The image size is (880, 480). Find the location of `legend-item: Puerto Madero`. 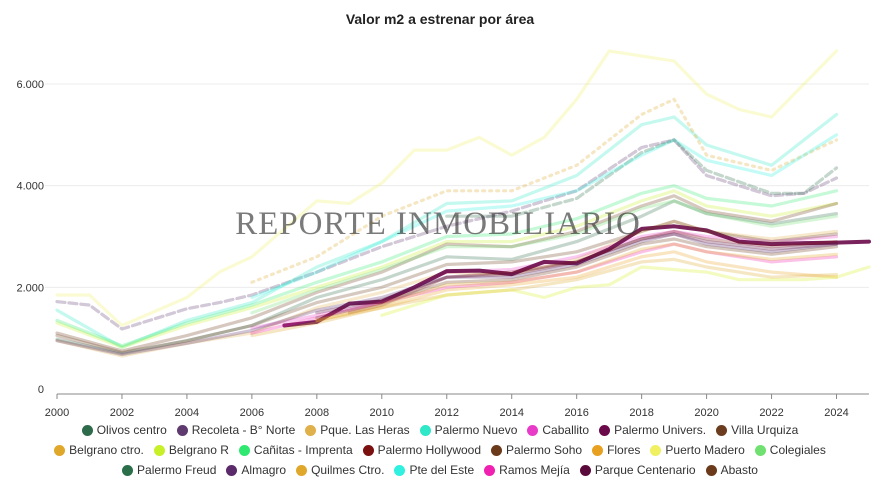

legend-item: Puerto Madero is located at coordinates (697, 450).